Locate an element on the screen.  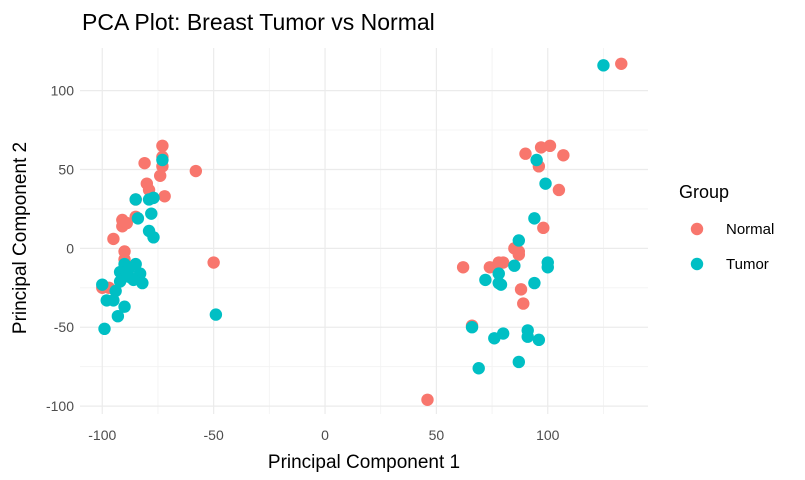
x-tick-label: -100 is located at coordinates (102, 435).